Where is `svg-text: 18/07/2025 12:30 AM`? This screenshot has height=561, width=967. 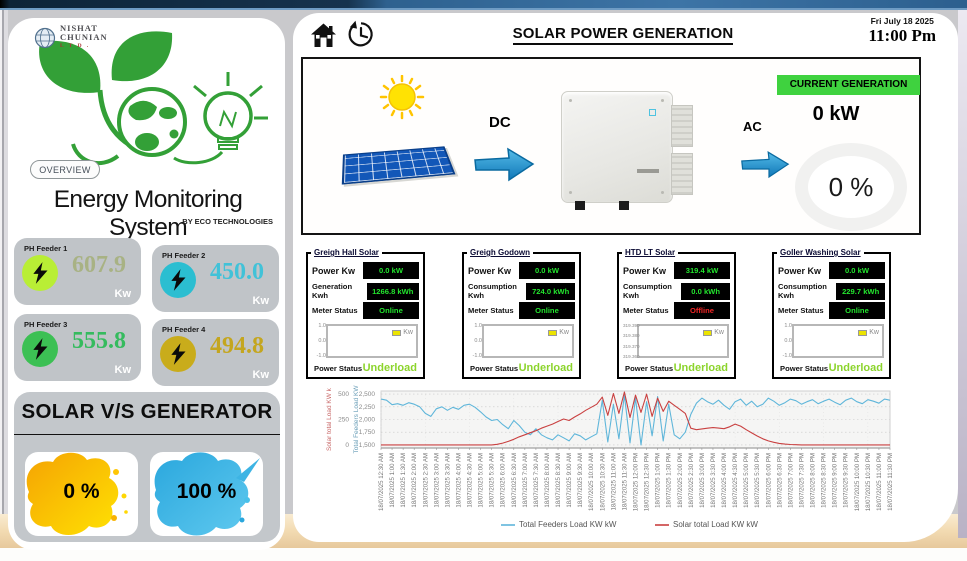 svg-text: 18/07/2025 12:30 AM is located at coordinates (381, 482).